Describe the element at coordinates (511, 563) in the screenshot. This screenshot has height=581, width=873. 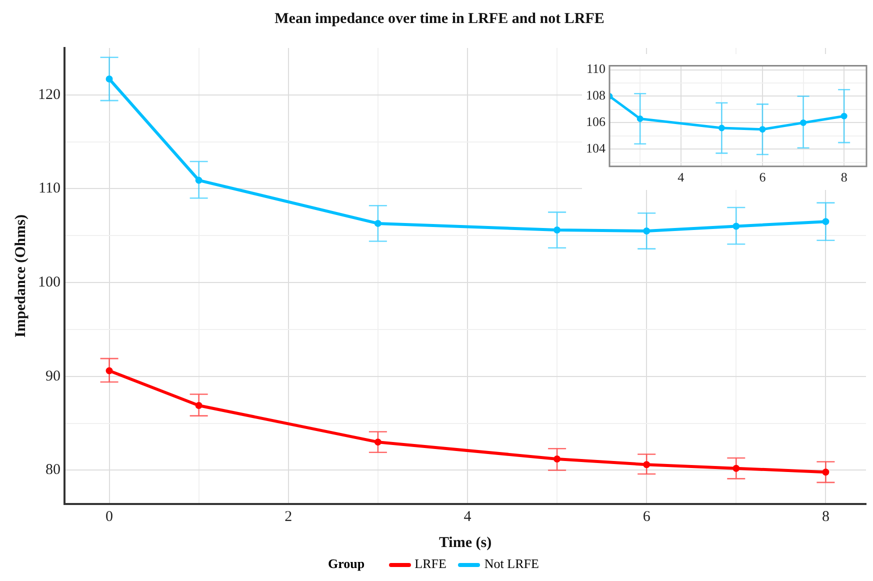
I see `legend-label: Not LRFE` at that location.